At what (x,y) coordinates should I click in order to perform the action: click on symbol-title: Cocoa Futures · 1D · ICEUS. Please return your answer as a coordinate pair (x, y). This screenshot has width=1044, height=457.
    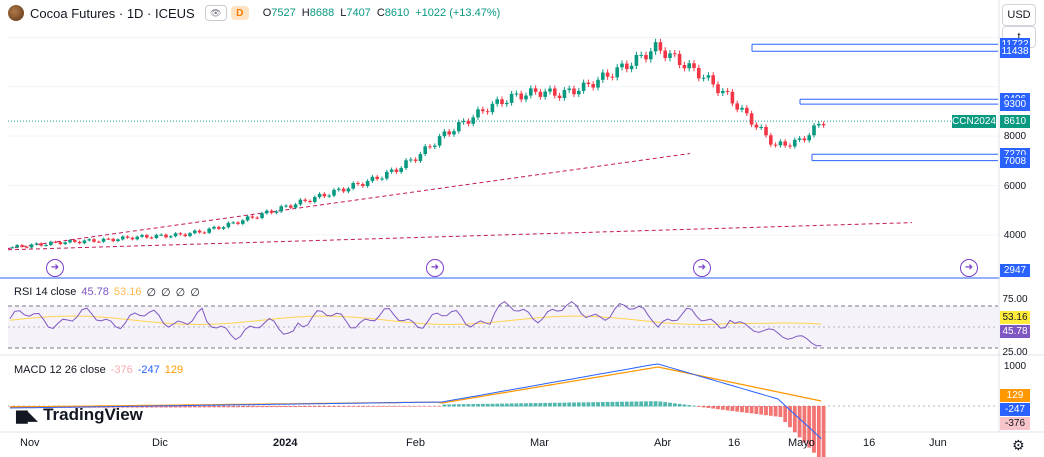
    Looking at the image, I should click on (112, 13).